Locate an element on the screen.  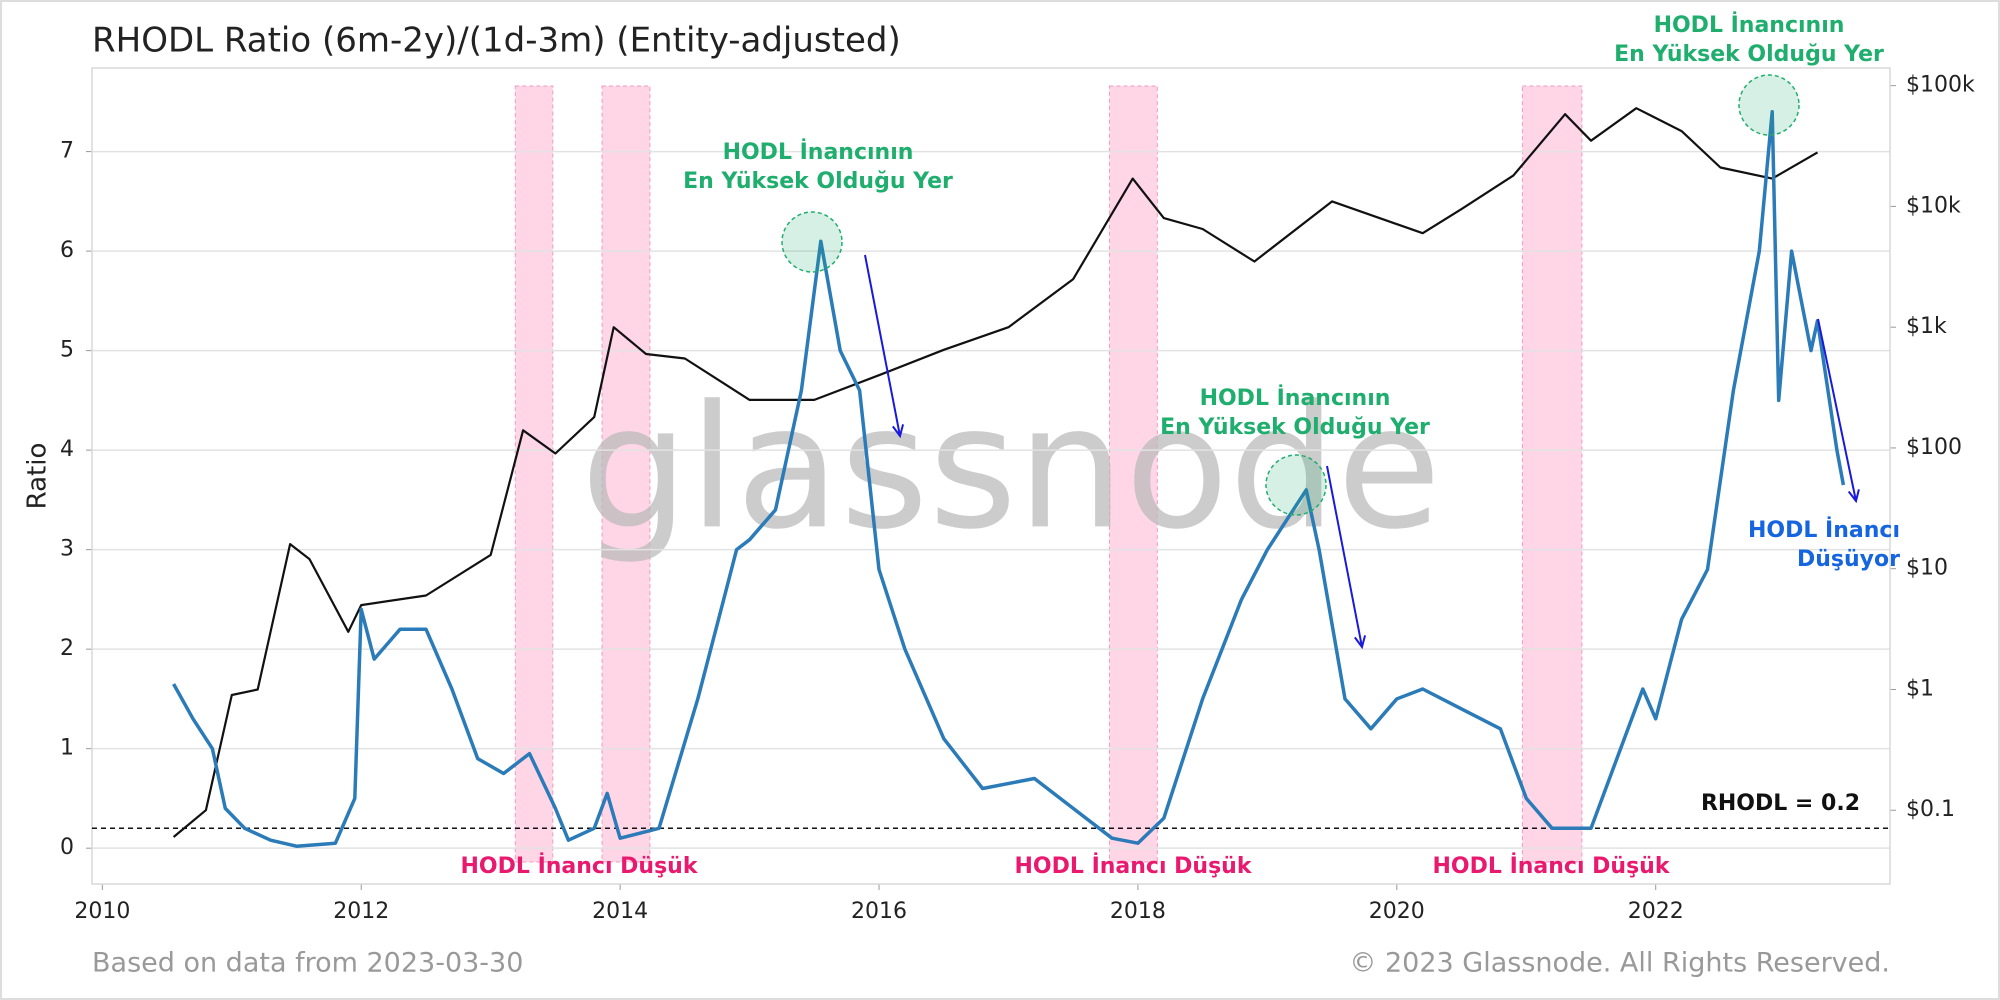
x-tick-label: 2022 is located at coordinates (1656, 911).